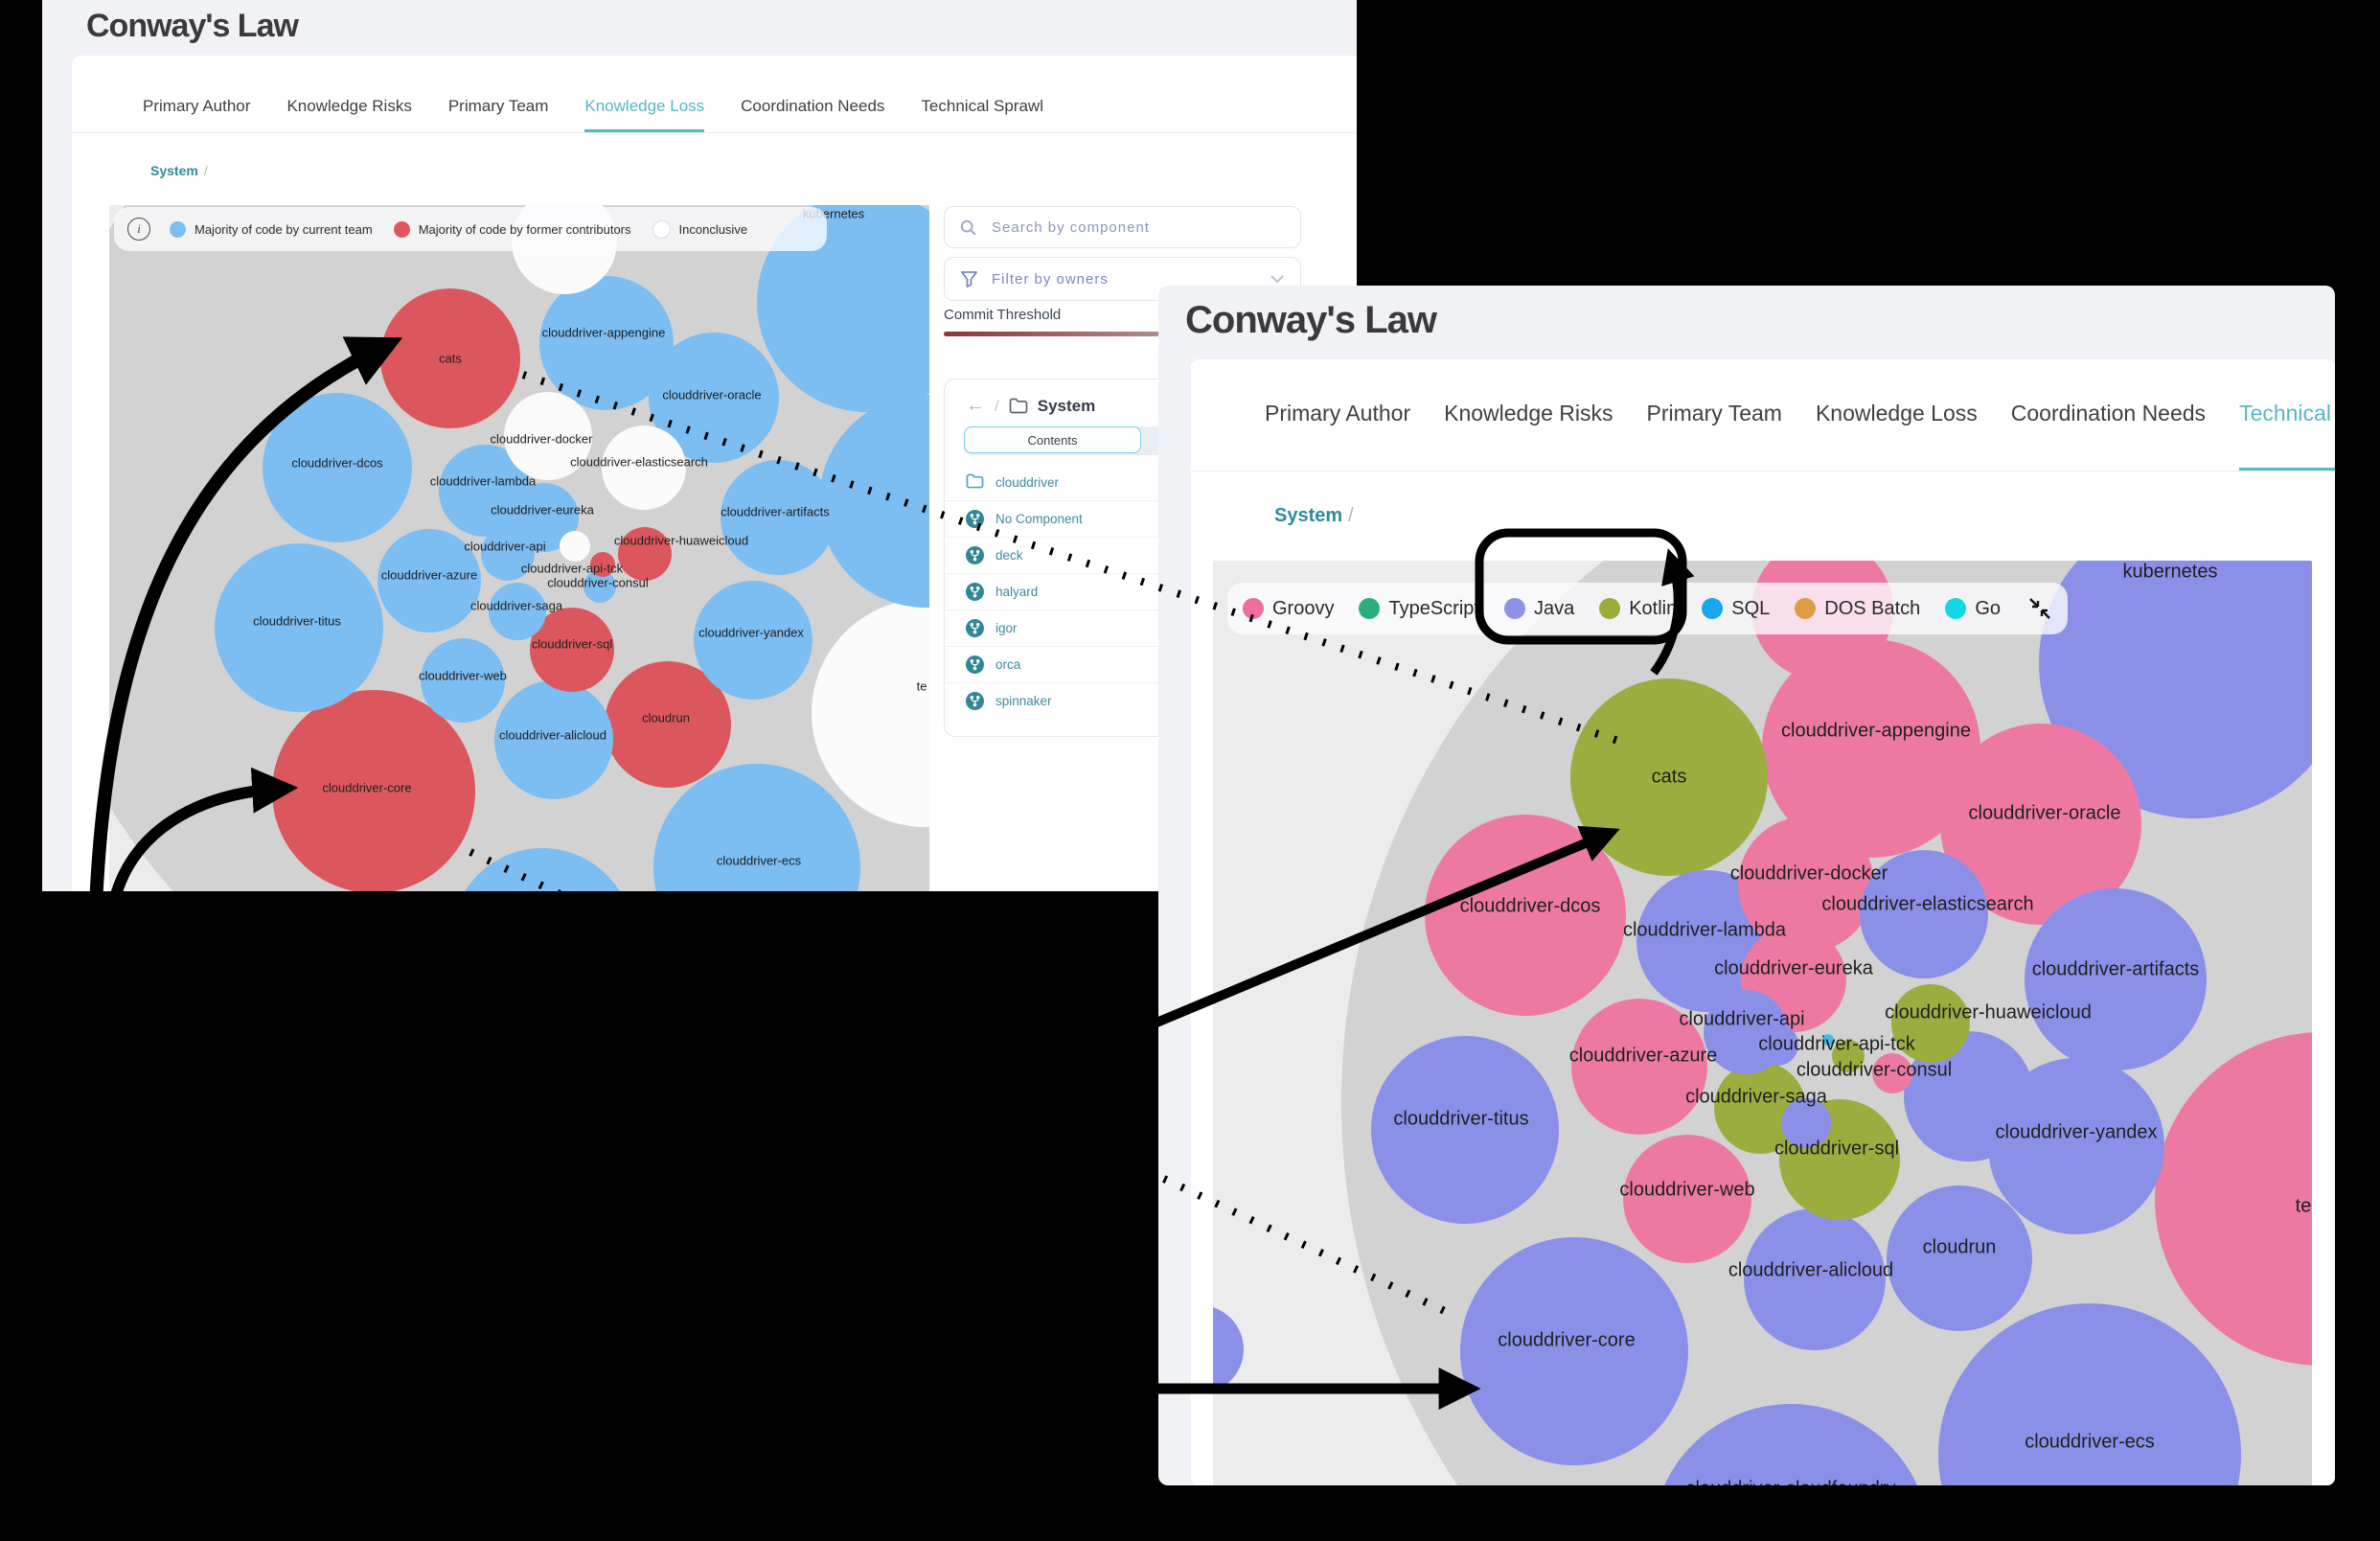 This screenshot has width=2380, height=1541. Describe the element at coordinates (1960, 1258) in the screenshot. I see `bubble-cloudrun` at that location.